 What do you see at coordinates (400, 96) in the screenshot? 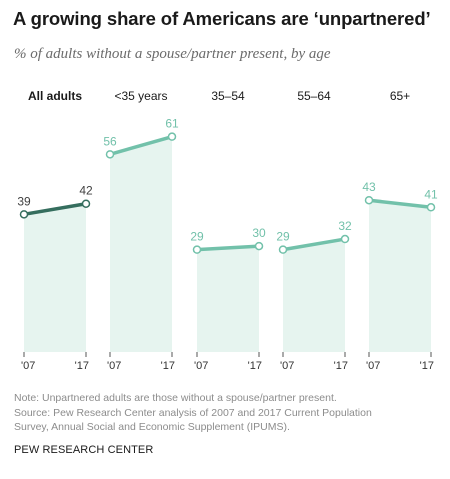
I see `panel-5-header: 65+` at bounding box center [400, 96].